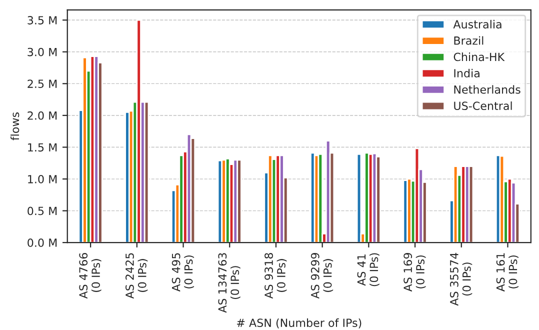  What do you see at coordinates (90, 275) in the screenshot?
I see `x-tick-label: AS 4766 (0 IPs)` at bounding box center [90, 275].